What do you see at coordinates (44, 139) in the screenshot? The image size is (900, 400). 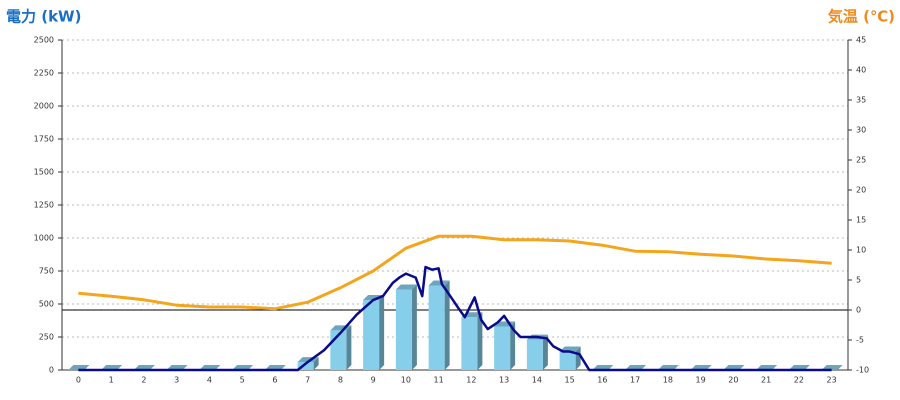 I see `y-tick-label: 1750` at bounding box center [44, 139].